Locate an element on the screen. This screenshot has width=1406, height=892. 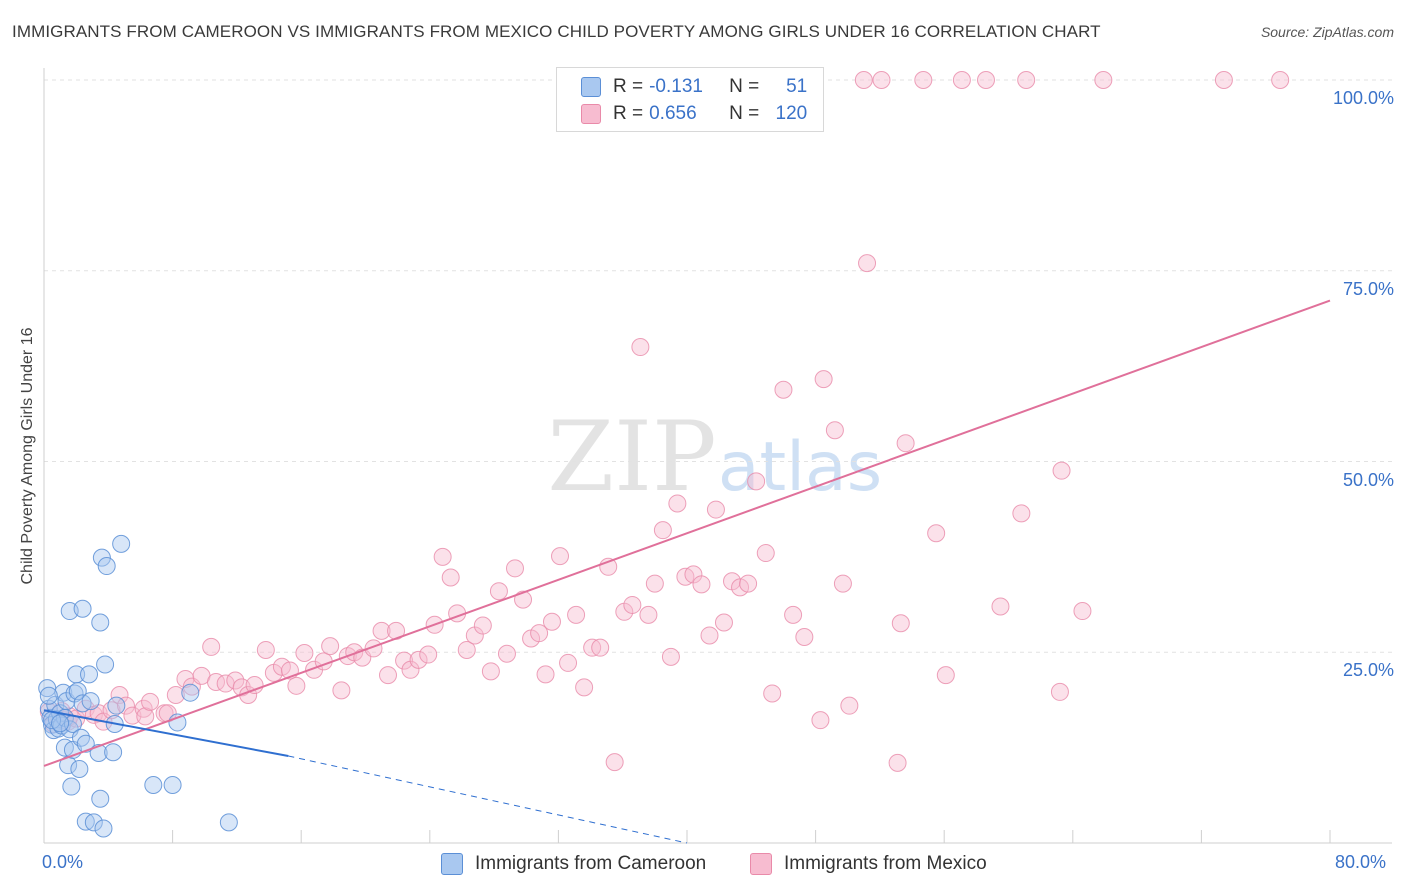
bottom-legend-mexico: Immigrants from Mexico is located at coordinates (868, 864).